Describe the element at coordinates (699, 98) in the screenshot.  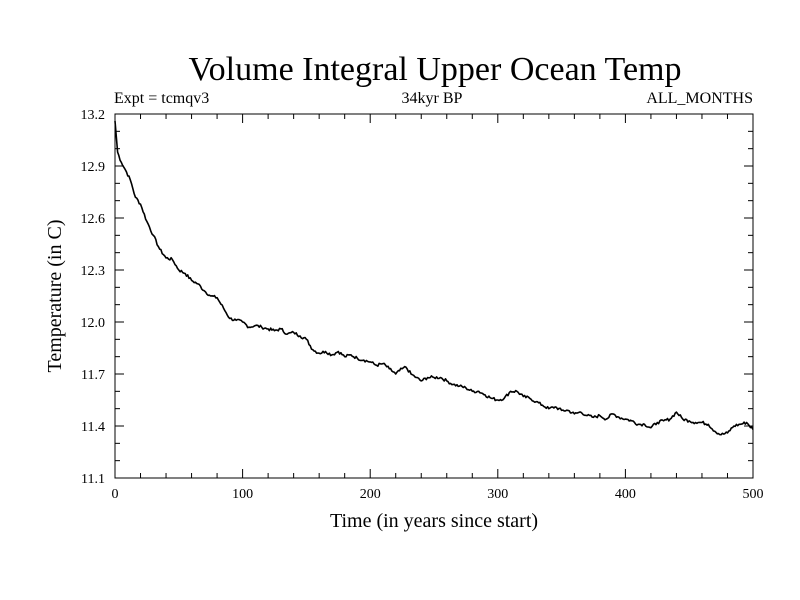
I see `subtitle-right: ALL_MONTHS` at that location.